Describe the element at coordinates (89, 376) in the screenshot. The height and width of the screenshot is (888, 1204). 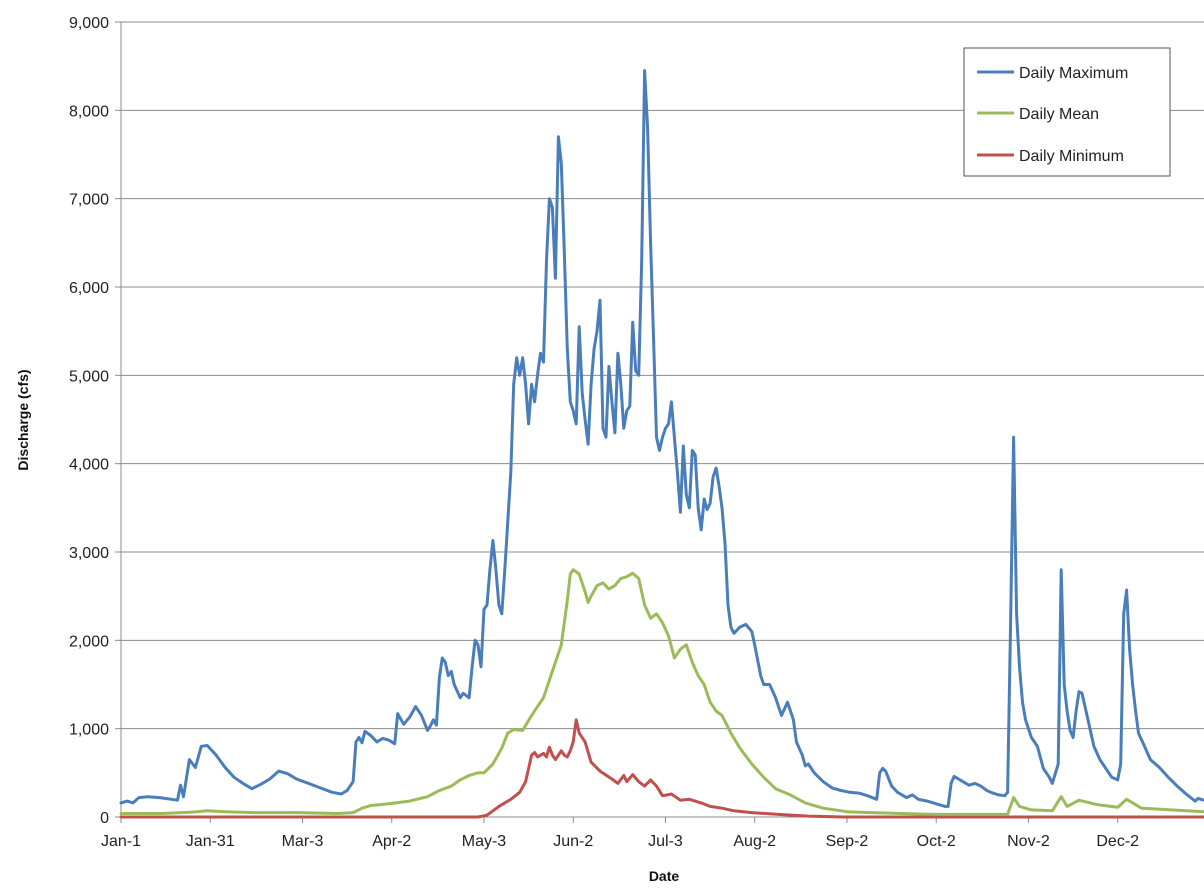
I see `y-tick-label: 5,000` at that location.